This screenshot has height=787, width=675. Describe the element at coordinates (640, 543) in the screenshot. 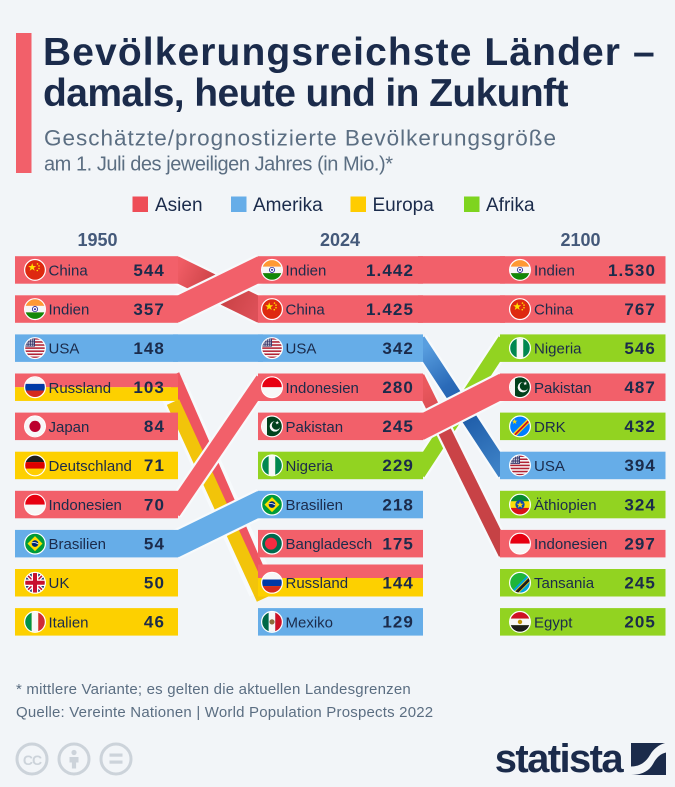

I see `svg-text: 297` at that location.